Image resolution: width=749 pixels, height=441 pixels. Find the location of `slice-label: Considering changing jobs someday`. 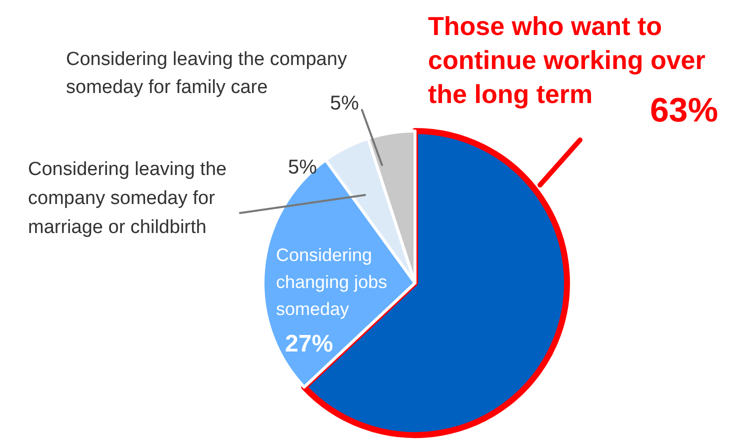

slice-label: Considering changing jobs someday is located at coordinates (332, 281).